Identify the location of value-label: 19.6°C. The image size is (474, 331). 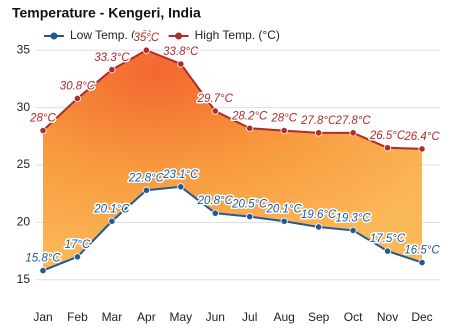
(319, 215).